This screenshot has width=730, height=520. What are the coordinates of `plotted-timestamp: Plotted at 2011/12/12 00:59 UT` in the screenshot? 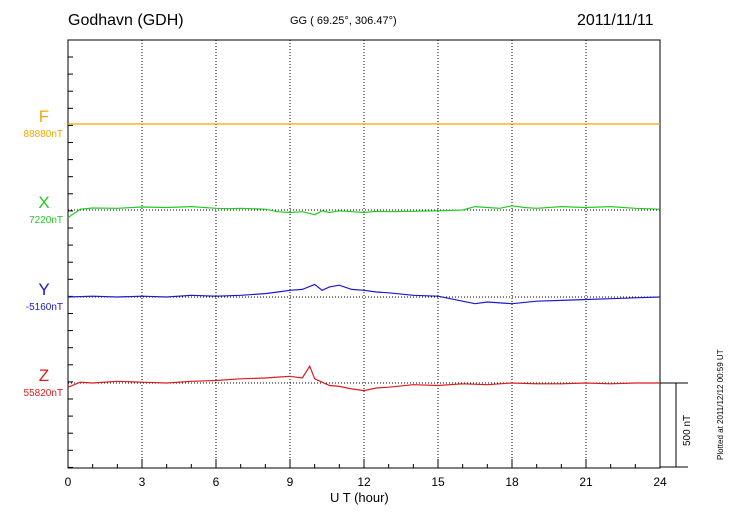 It's located at (720, 404).